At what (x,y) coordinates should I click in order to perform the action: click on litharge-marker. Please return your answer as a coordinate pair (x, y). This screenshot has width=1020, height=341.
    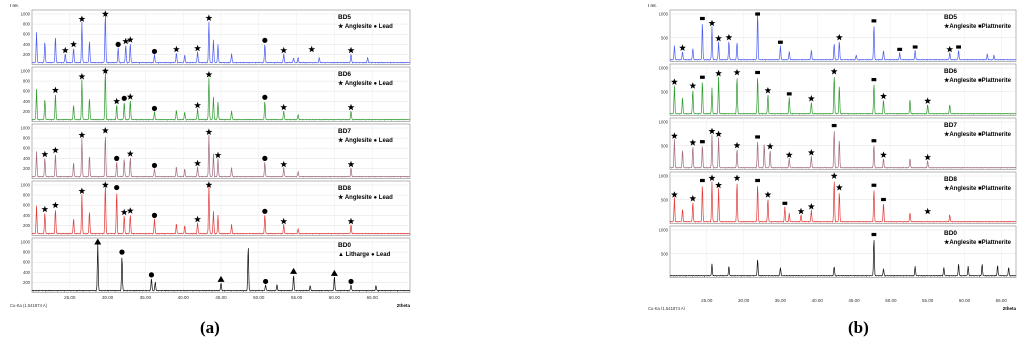
    Looking at the image, I should click on (98, 241).